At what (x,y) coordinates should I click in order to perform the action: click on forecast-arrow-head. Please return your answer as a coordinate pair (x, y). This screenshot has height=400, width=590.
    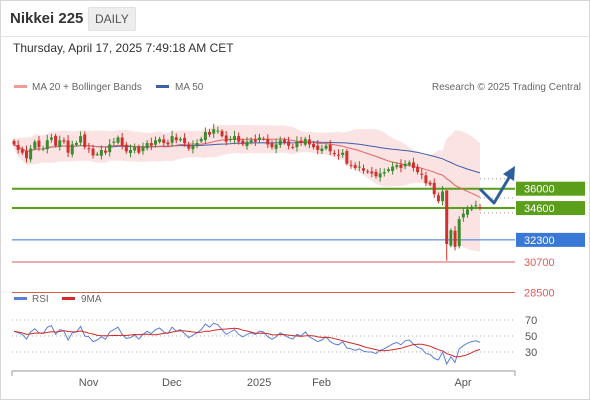
    Looking at the image, I should click on (509, 173).